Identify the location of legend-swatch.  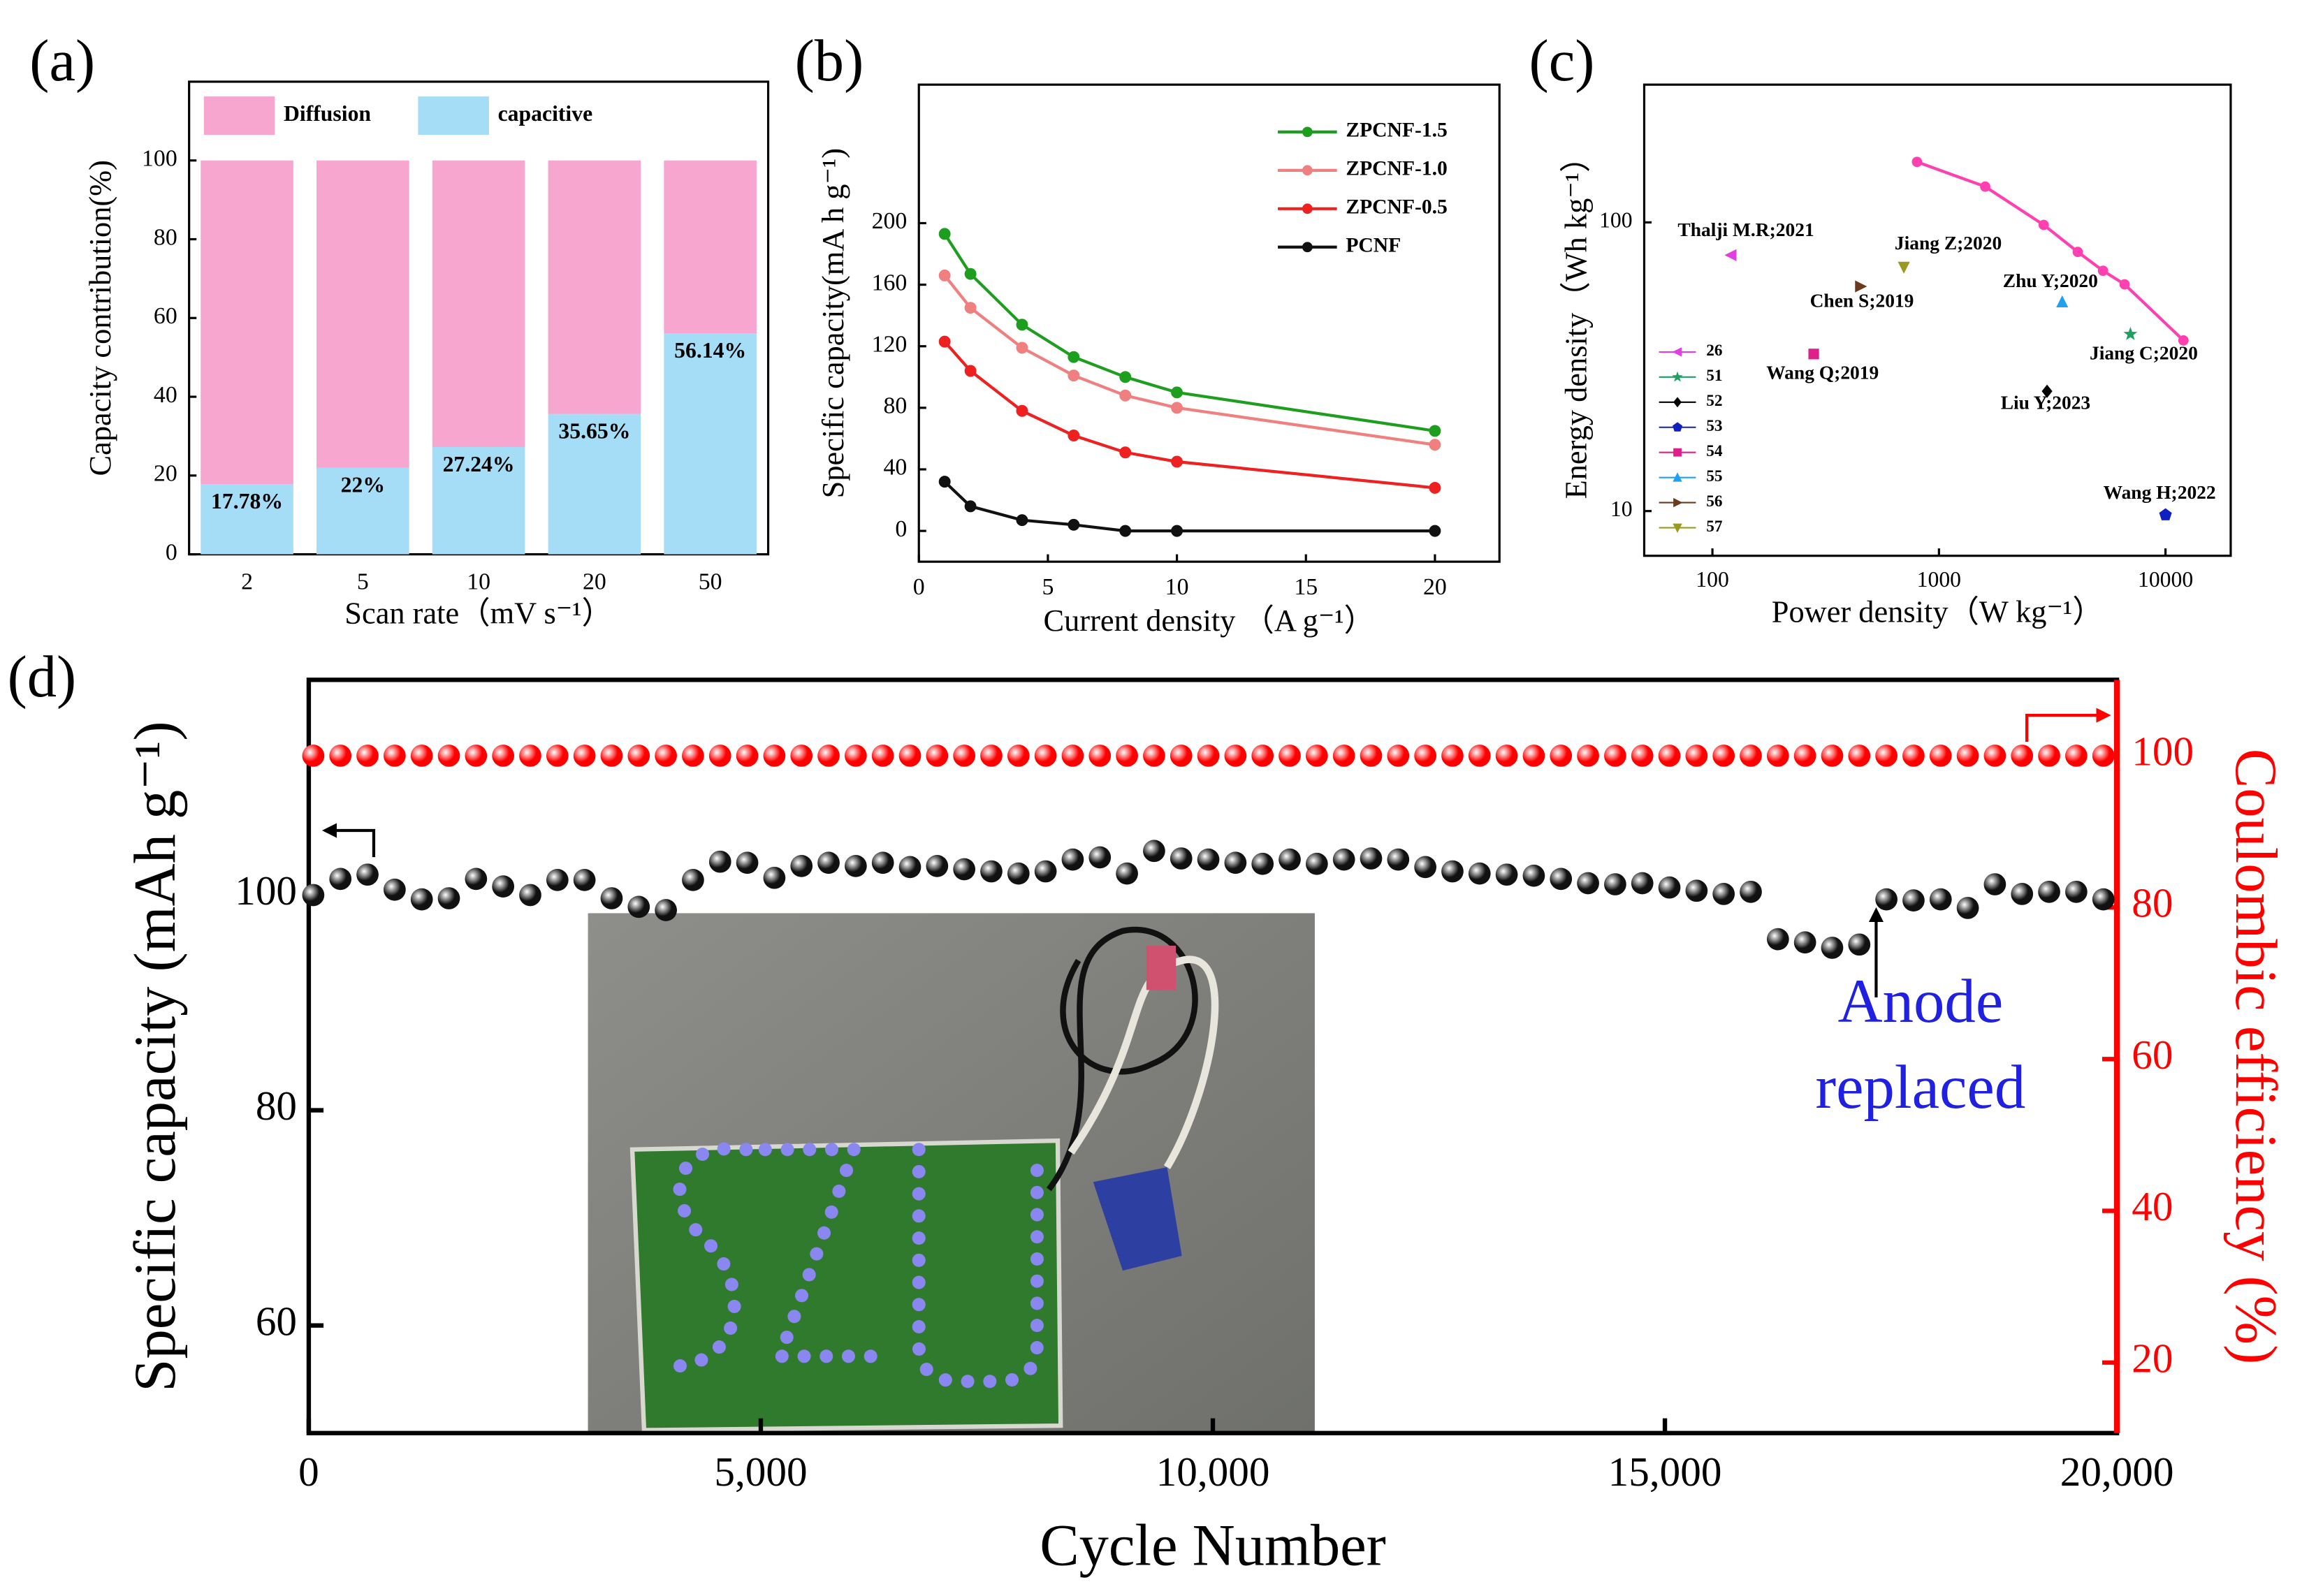
(454, 116).